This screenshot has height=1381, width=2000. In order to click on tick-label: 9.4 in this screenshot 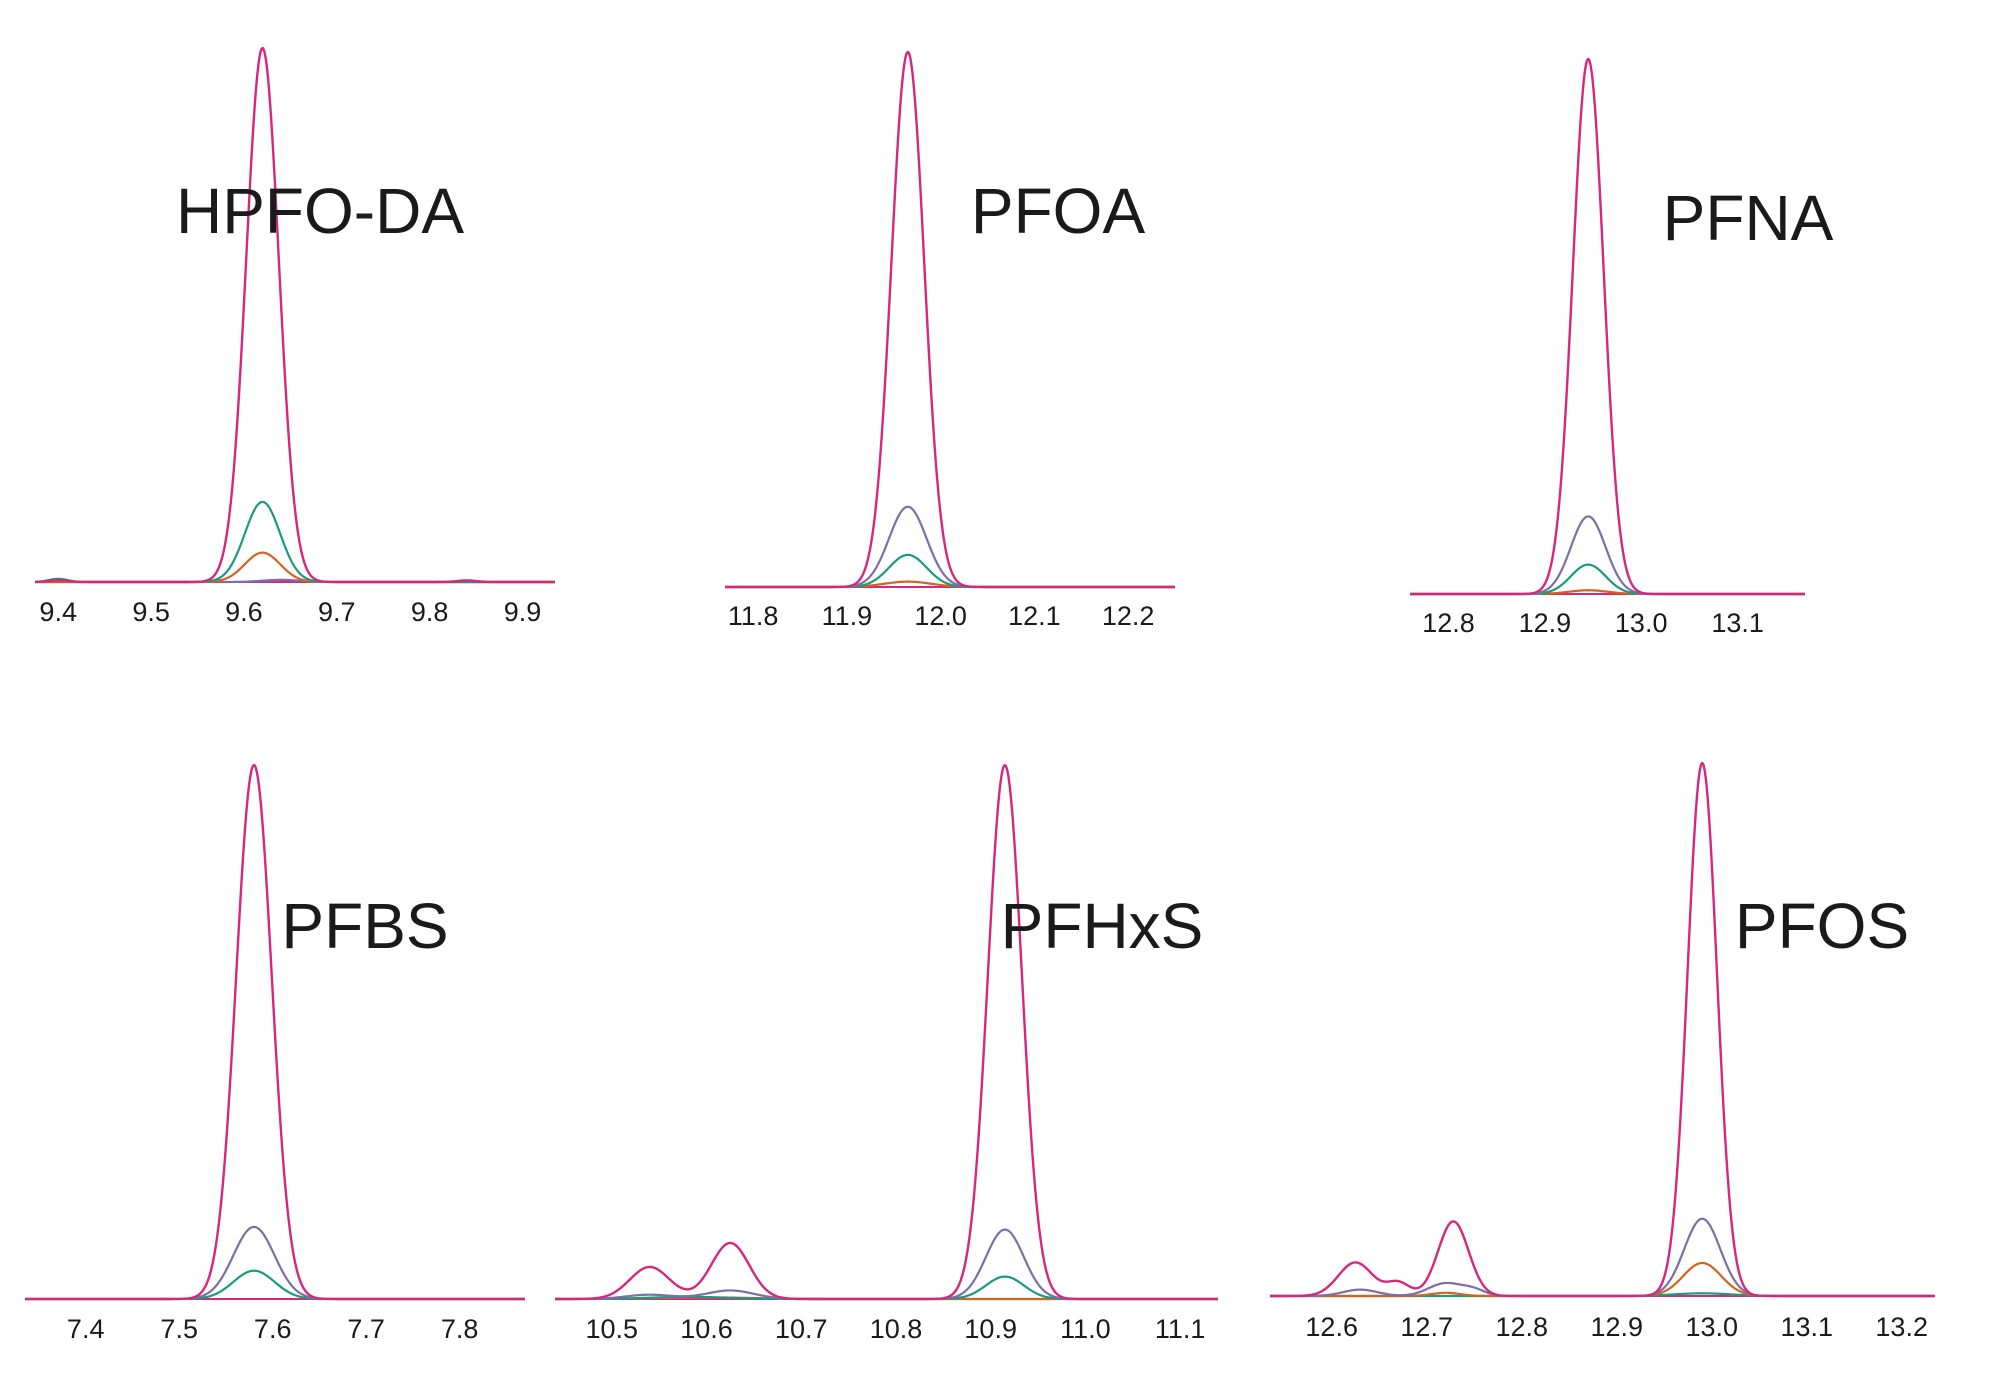, I will do `click(58, 612)`.